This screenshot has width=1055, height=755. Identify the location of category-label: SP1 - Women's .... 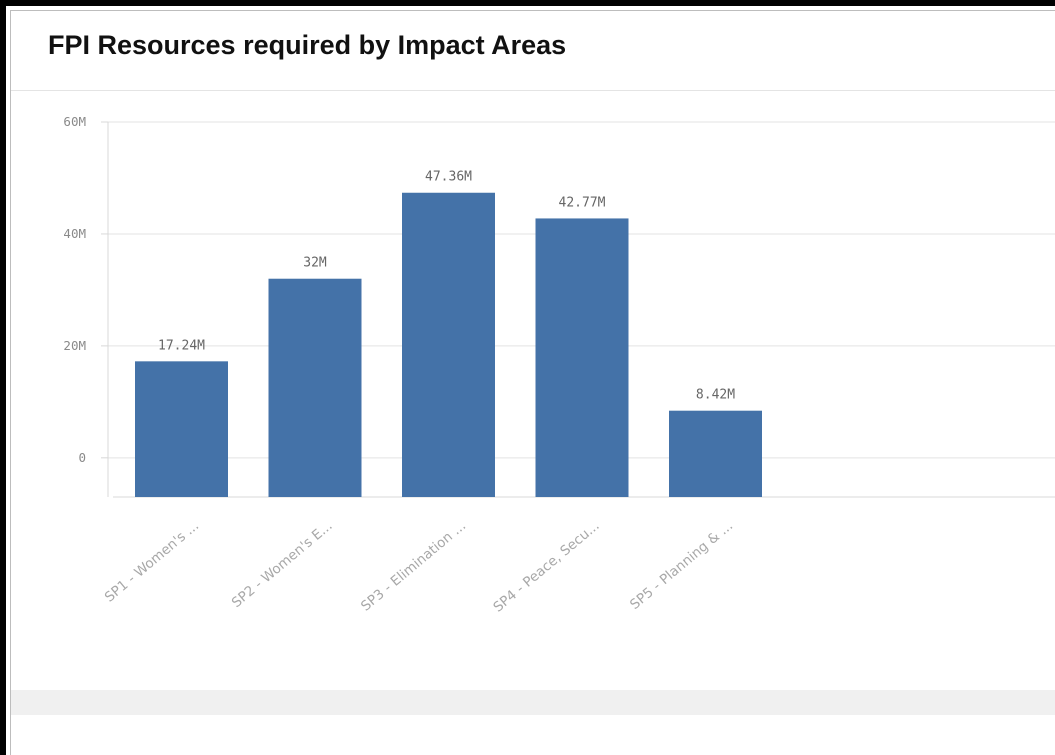
(152, 562).